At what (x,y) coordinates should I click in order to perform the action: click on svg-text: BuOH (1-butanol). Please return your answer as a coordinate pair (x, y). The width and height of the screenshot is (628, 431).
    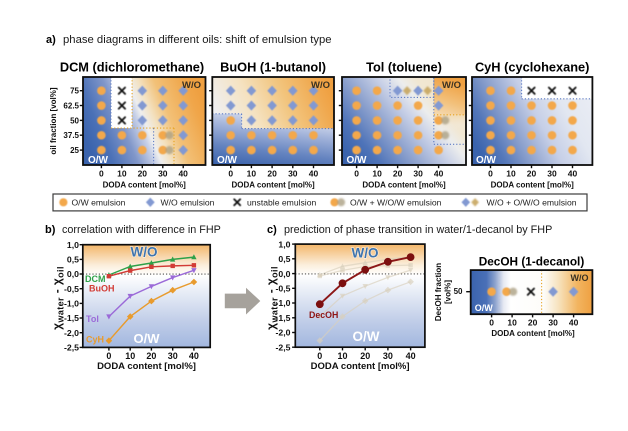
    Looking at the image, I should click on (273, 67).